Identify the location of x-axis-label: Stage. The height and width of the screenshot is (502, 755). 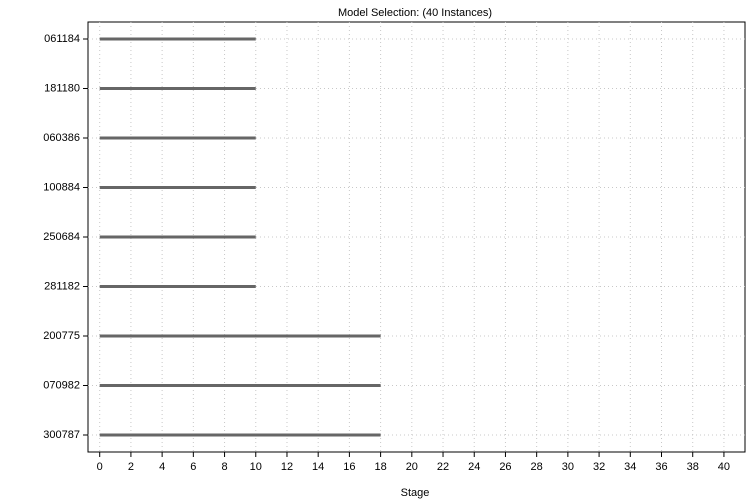
(415, 493).